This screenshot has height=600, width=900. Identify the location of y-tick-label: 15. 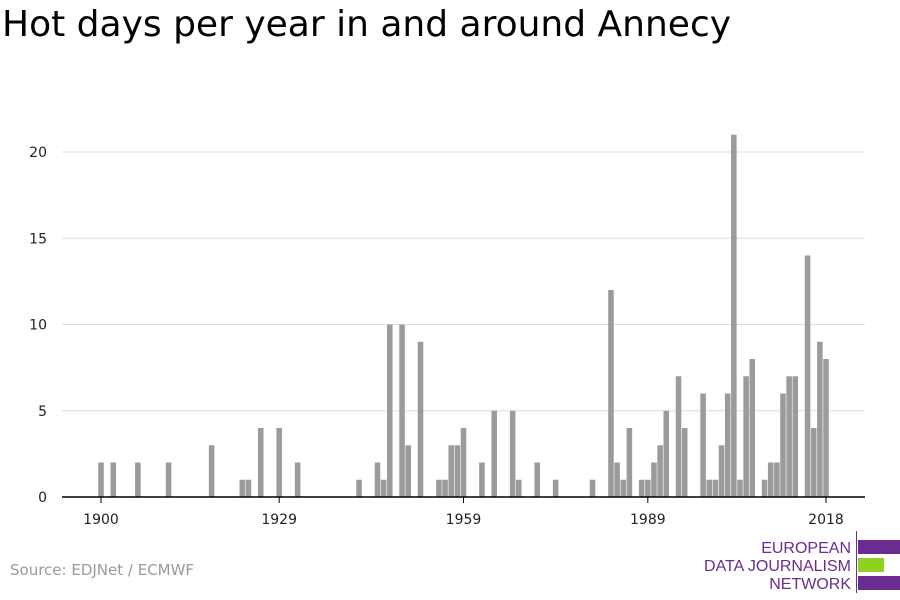
(38, 239).